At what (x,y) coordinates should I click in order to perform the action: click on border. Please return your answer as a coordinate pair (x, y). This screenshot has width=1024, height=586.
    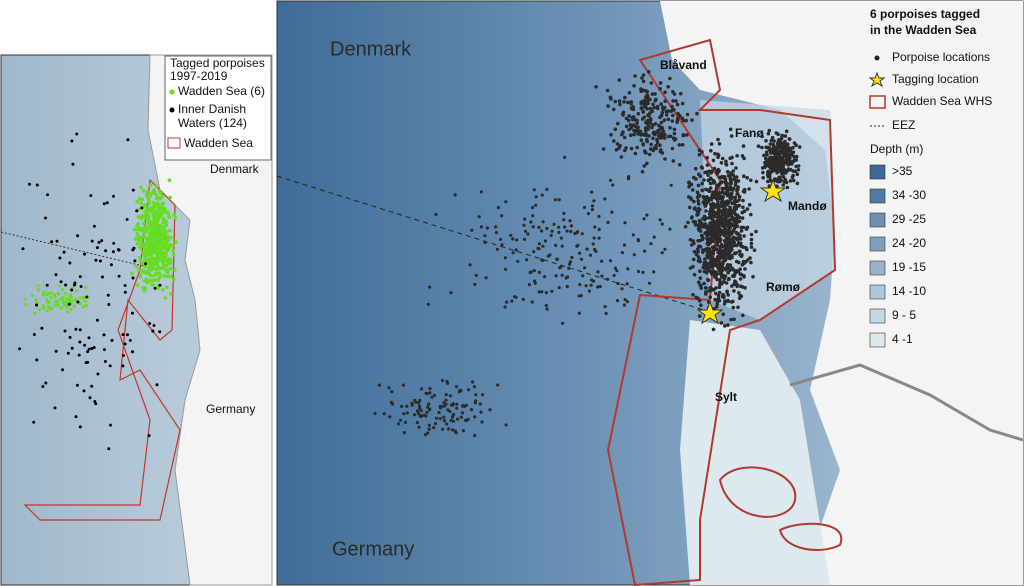
    Looking at the image, I should click on (906, 402).